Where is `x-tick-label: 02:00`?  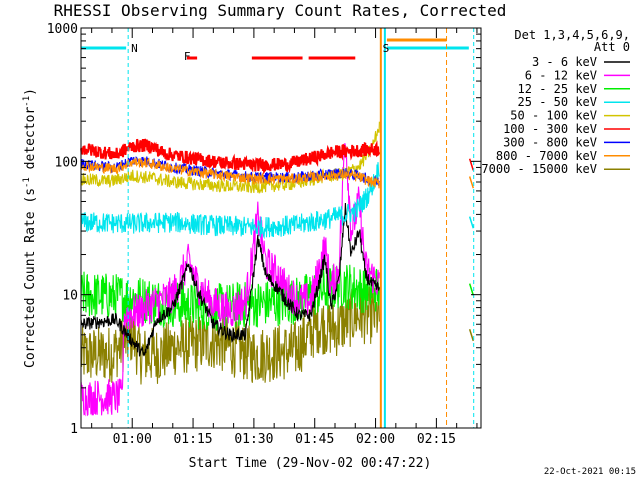 x-tick-label: 02:00 is located at coordinates (375, 439).